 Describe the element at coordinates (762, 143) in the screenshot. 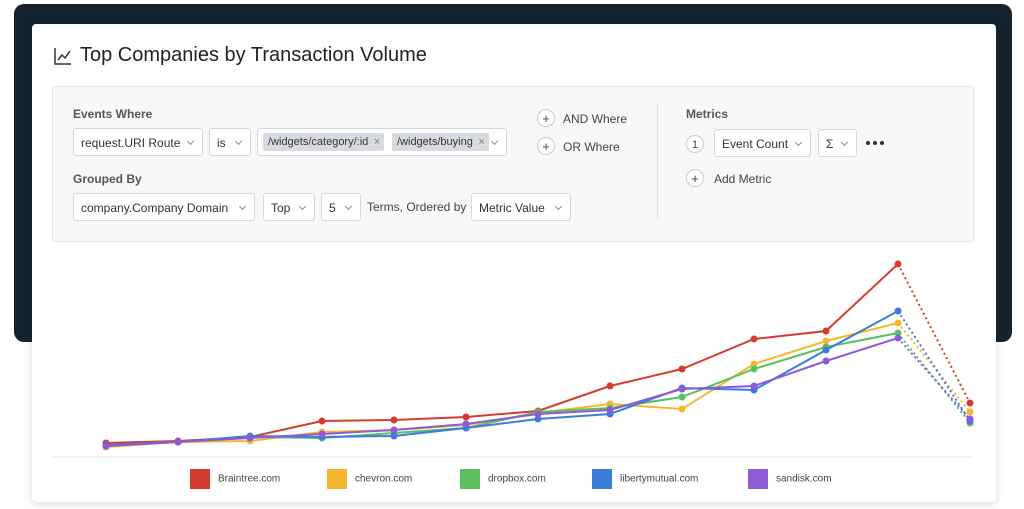

I see `metric-select: Event Count` at that location.